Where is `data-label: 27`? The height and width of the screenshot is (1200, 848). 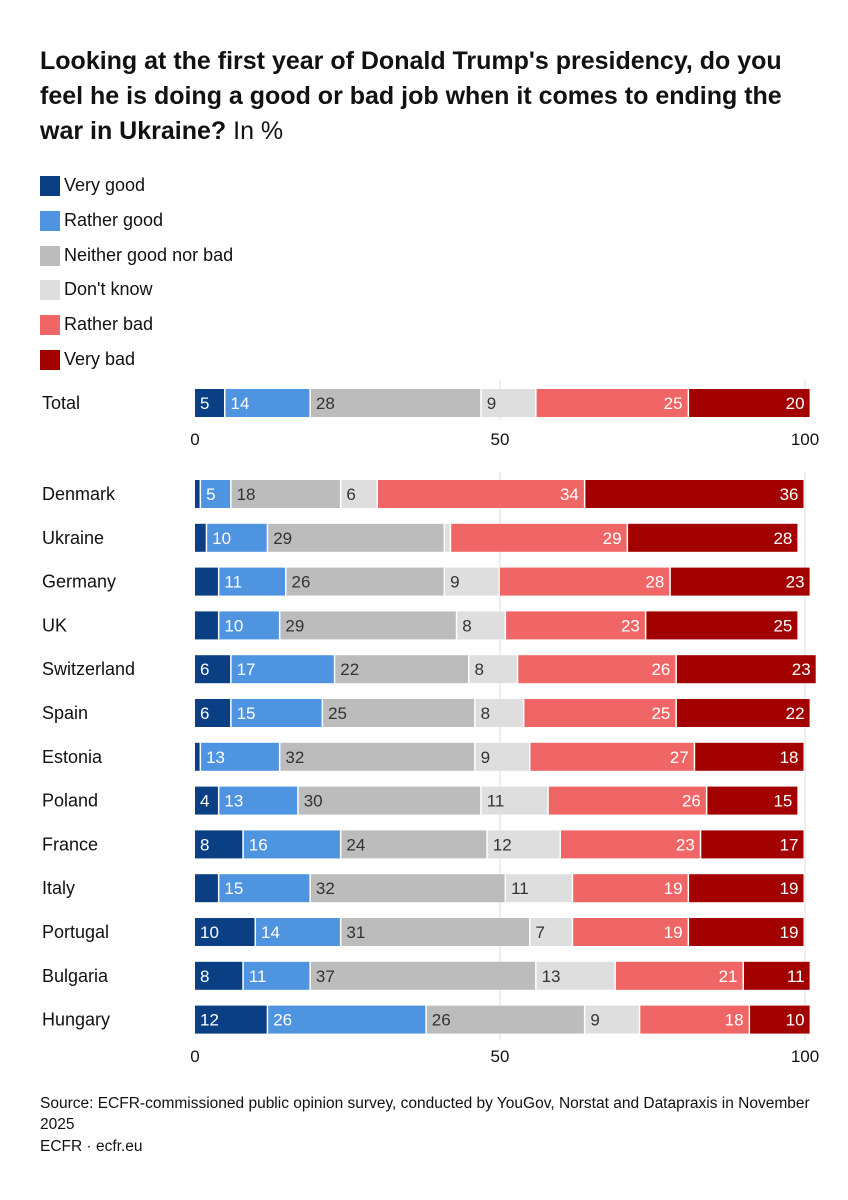 data-label: 27 is located at coordinates (679, 757).